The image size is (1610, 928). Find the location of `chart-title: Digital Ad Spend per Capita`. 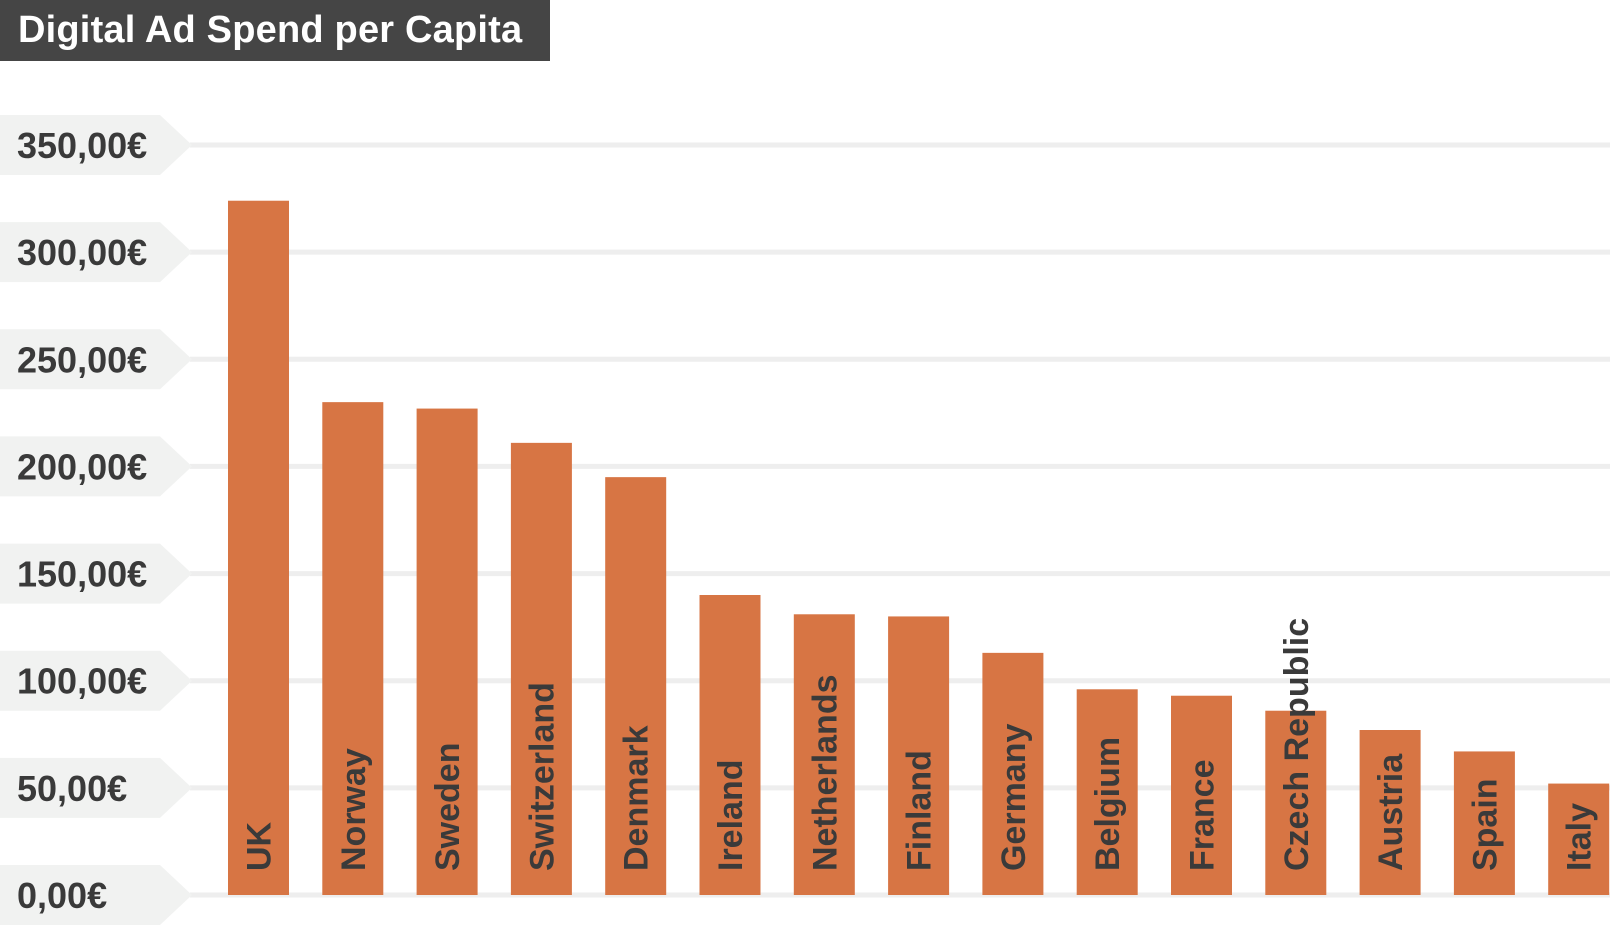

chart-title: Digital Ad Spend per Capita is located at coordinates (275, 30).